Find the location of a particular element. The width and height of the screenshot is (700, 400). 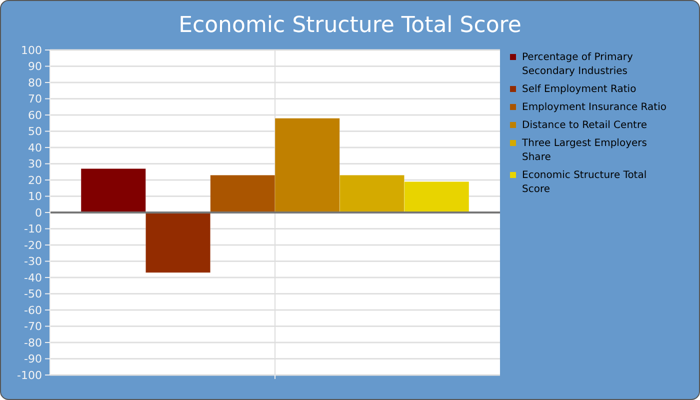

y-tick-label: 70 is located at coordinates (35, 99).